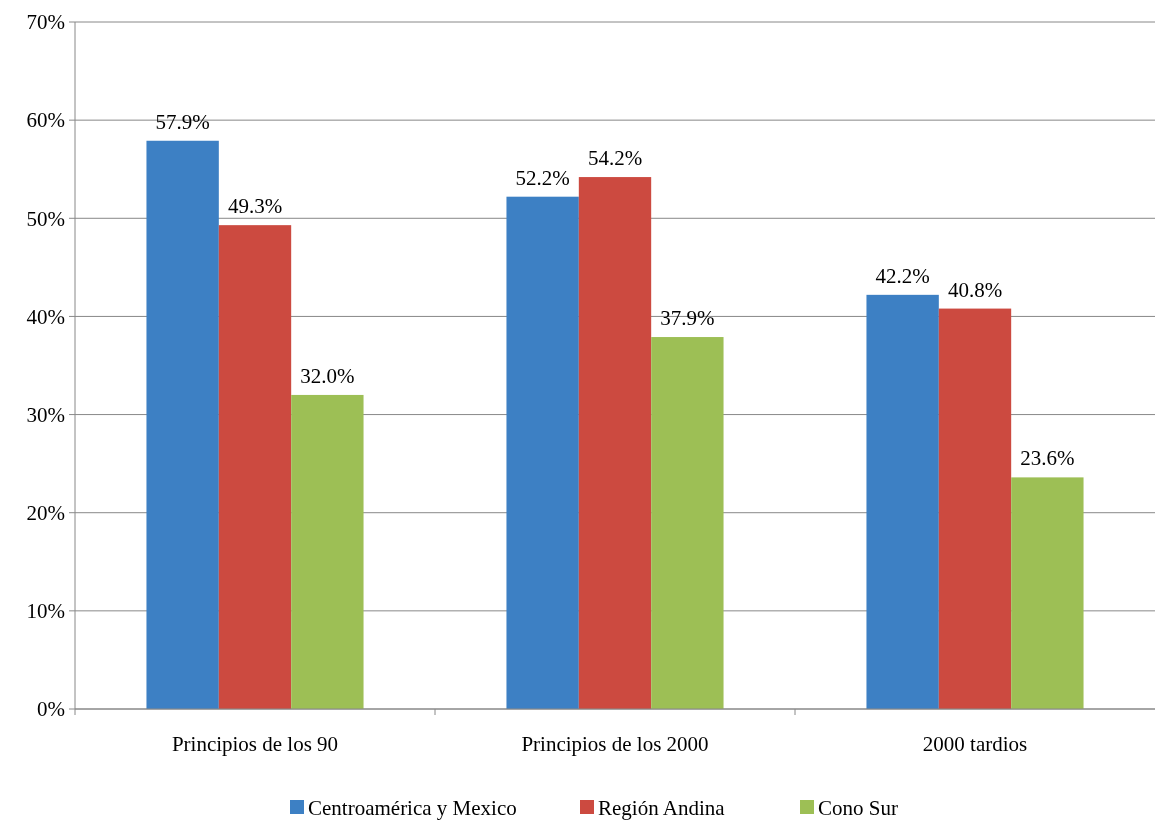  I want to click on data-label: 32.0%, so click(327, 375).